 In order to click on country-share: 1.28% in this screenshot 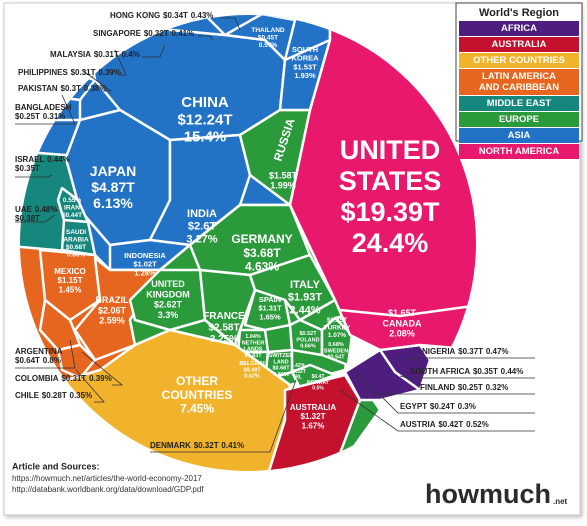, I will do `click(145, 272)`.